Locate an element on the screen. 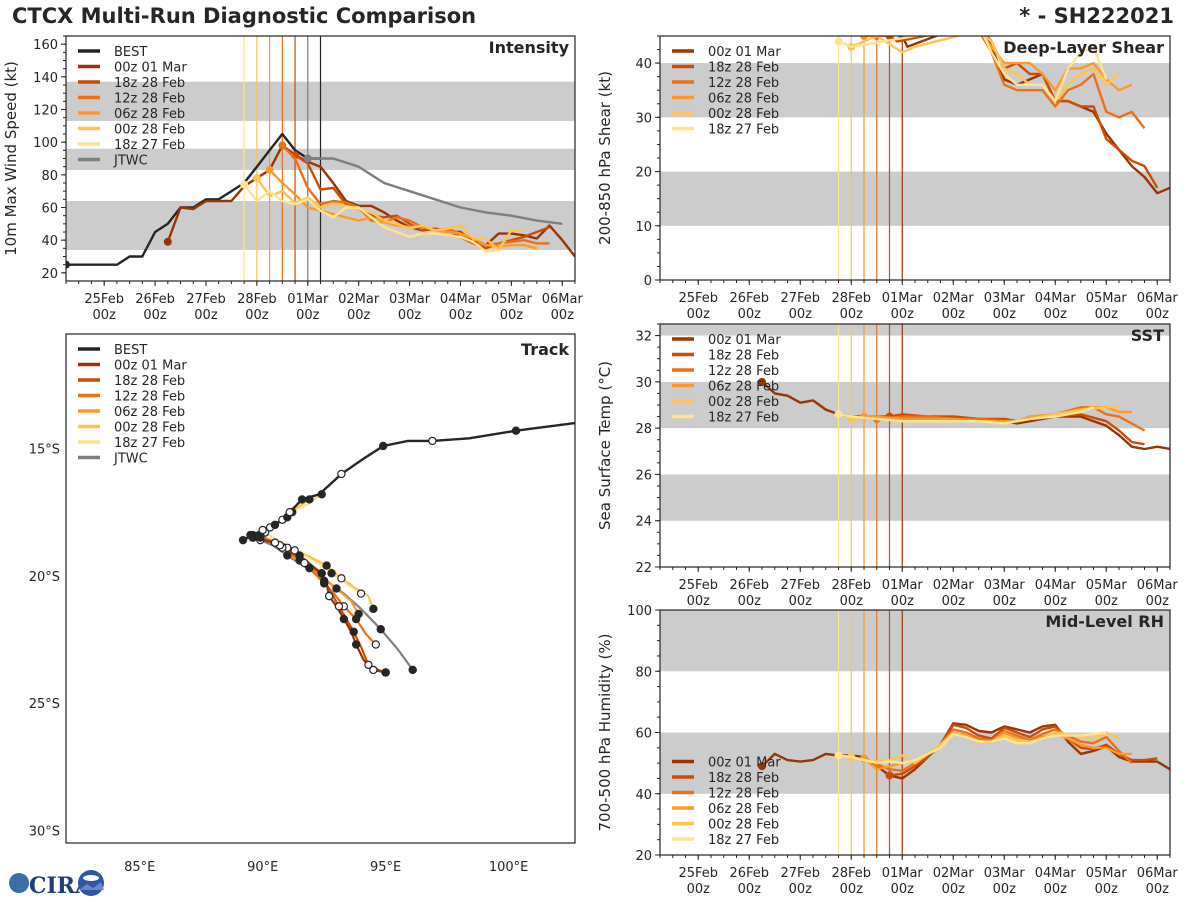 The image size is (1200, 902). track-line-18z-28-feb is located at coordinates (319, 605).